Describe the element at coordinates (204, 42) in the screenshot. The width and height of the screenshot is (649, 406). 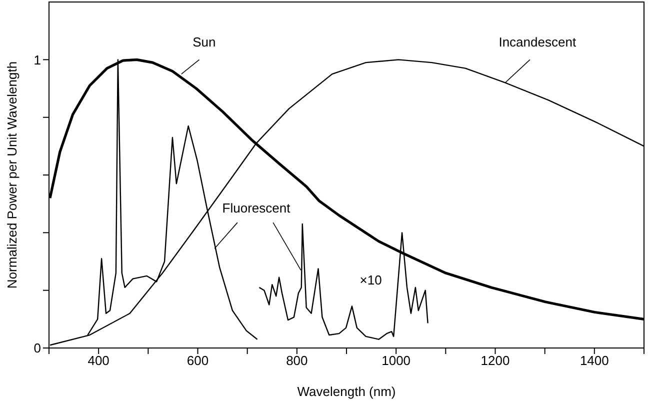
I see `text: Sun` at that location.